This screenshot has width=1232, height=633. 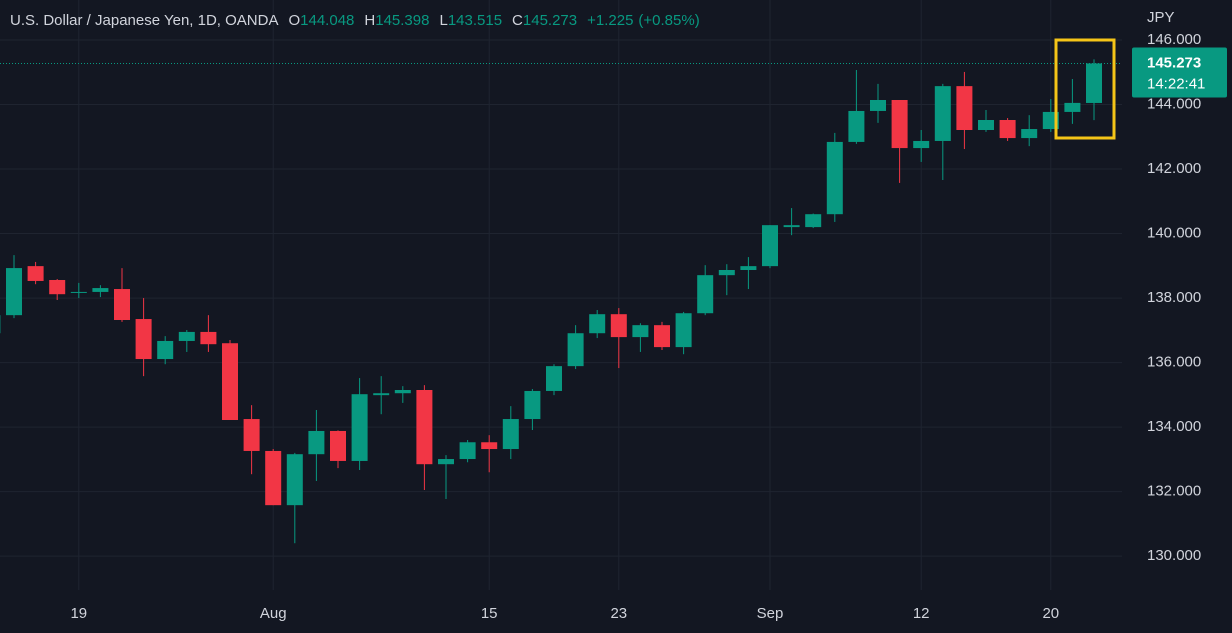 What do you see at coordinates (1174, 555) in the screenshot?
I see `y-tick-label: 130.000` at bounding box center [1174, 555].